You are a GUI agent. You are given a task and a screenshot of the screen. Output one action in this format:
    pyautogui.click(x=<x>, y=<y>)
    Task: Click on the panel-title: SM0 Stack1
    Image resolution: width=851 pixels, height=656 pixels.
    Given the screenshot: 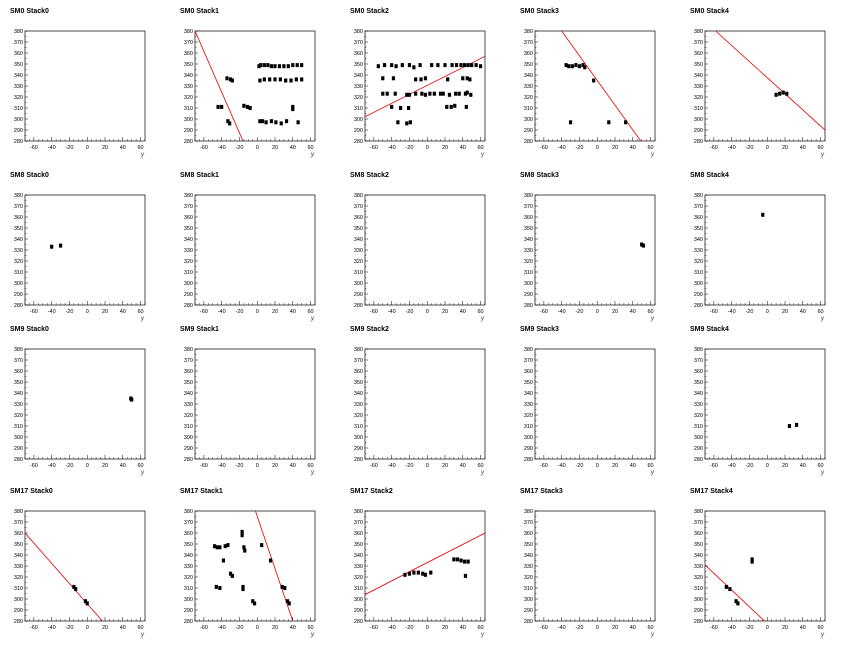 What is the action you would take?
    pyautogui.click(x=199, y=11)
    